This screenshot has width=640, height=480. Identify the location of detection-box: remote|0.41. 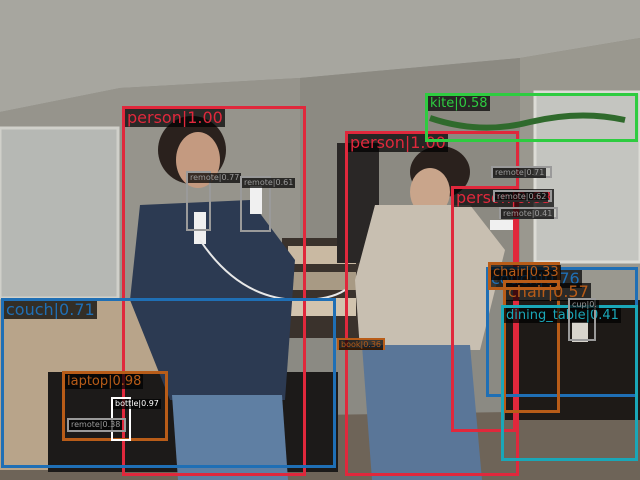
(528, 213).